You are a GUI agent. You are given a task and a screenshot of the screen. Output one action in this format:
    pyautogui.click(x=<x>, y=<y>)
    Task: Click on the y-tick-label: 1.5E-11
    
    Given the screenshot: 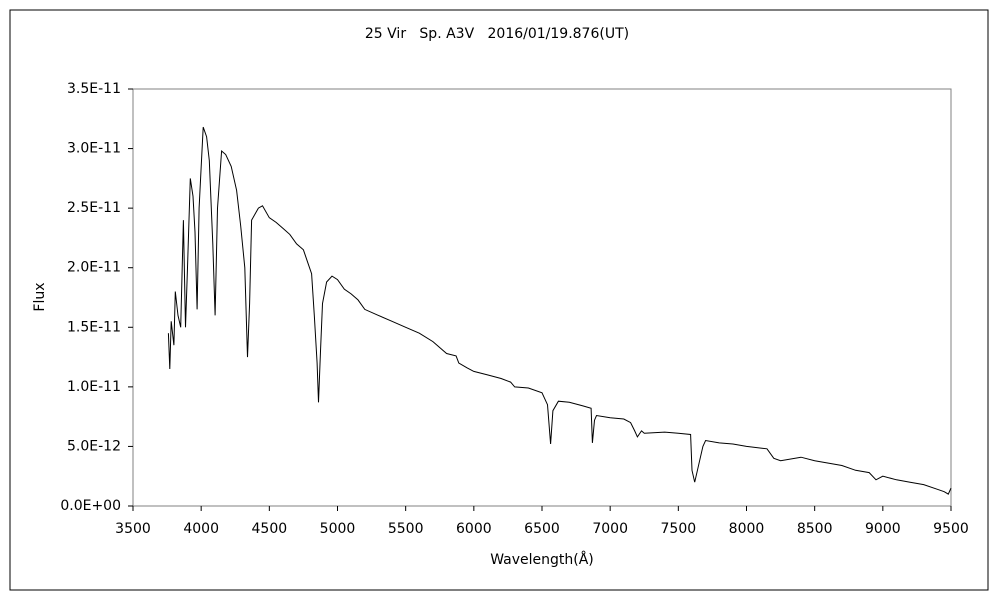 What is the action you would take?
    pyautogui.click(x=94, y=327)
    